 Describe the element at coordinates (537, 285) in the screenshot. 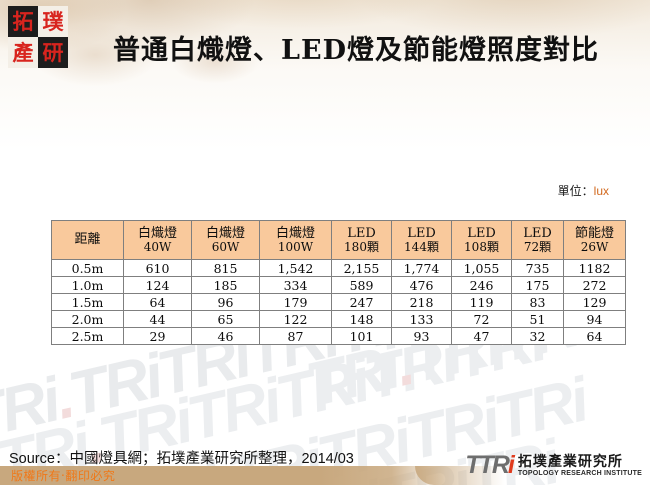

I see `cell-value: 175` at that location.